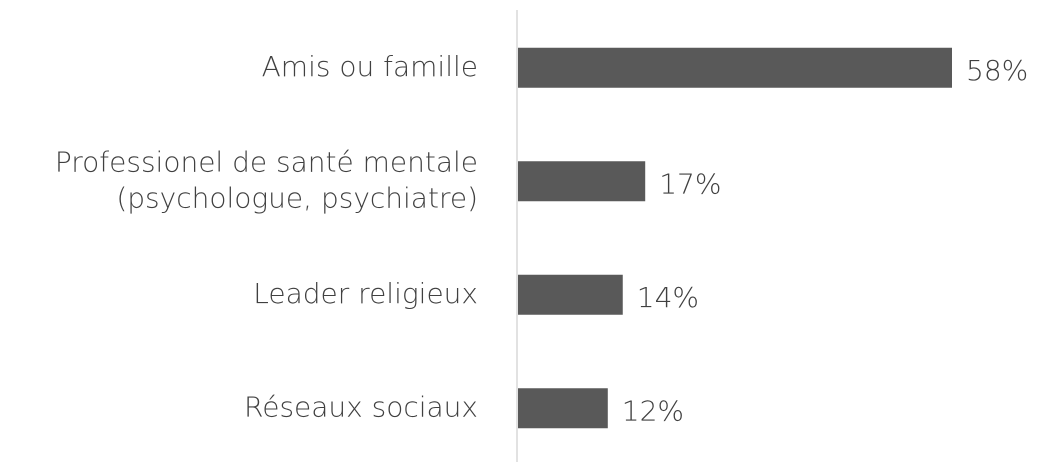 This screenshot has height=462, width=1041. What do you see at coordinates (297, 197) in the screenshot?
I see `category-label-line: (psychologue, psychiatre)` at bounding box center [297, 197].